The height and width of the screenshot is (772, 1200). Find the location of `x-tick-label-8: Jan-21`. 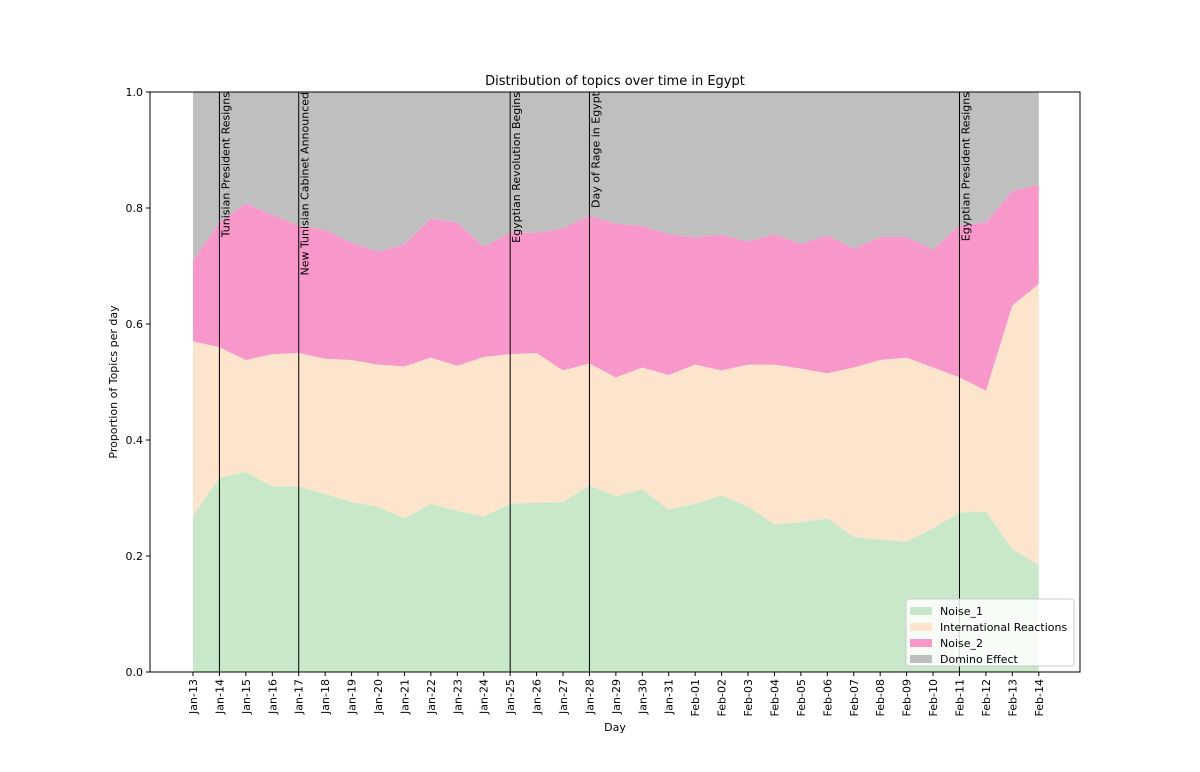

x-tick-label-8: Jan-21 is located at coordinates (404, 697).